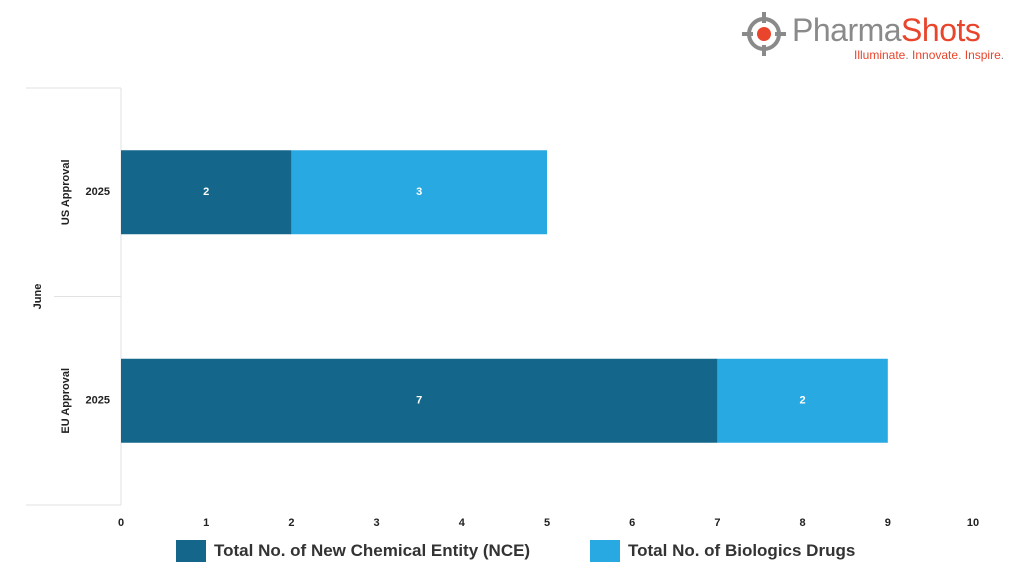  What do you see at coordinates (547, 523) in the screenshot?
I see `x-tick-label: 5` at bounding box center [547, 523].